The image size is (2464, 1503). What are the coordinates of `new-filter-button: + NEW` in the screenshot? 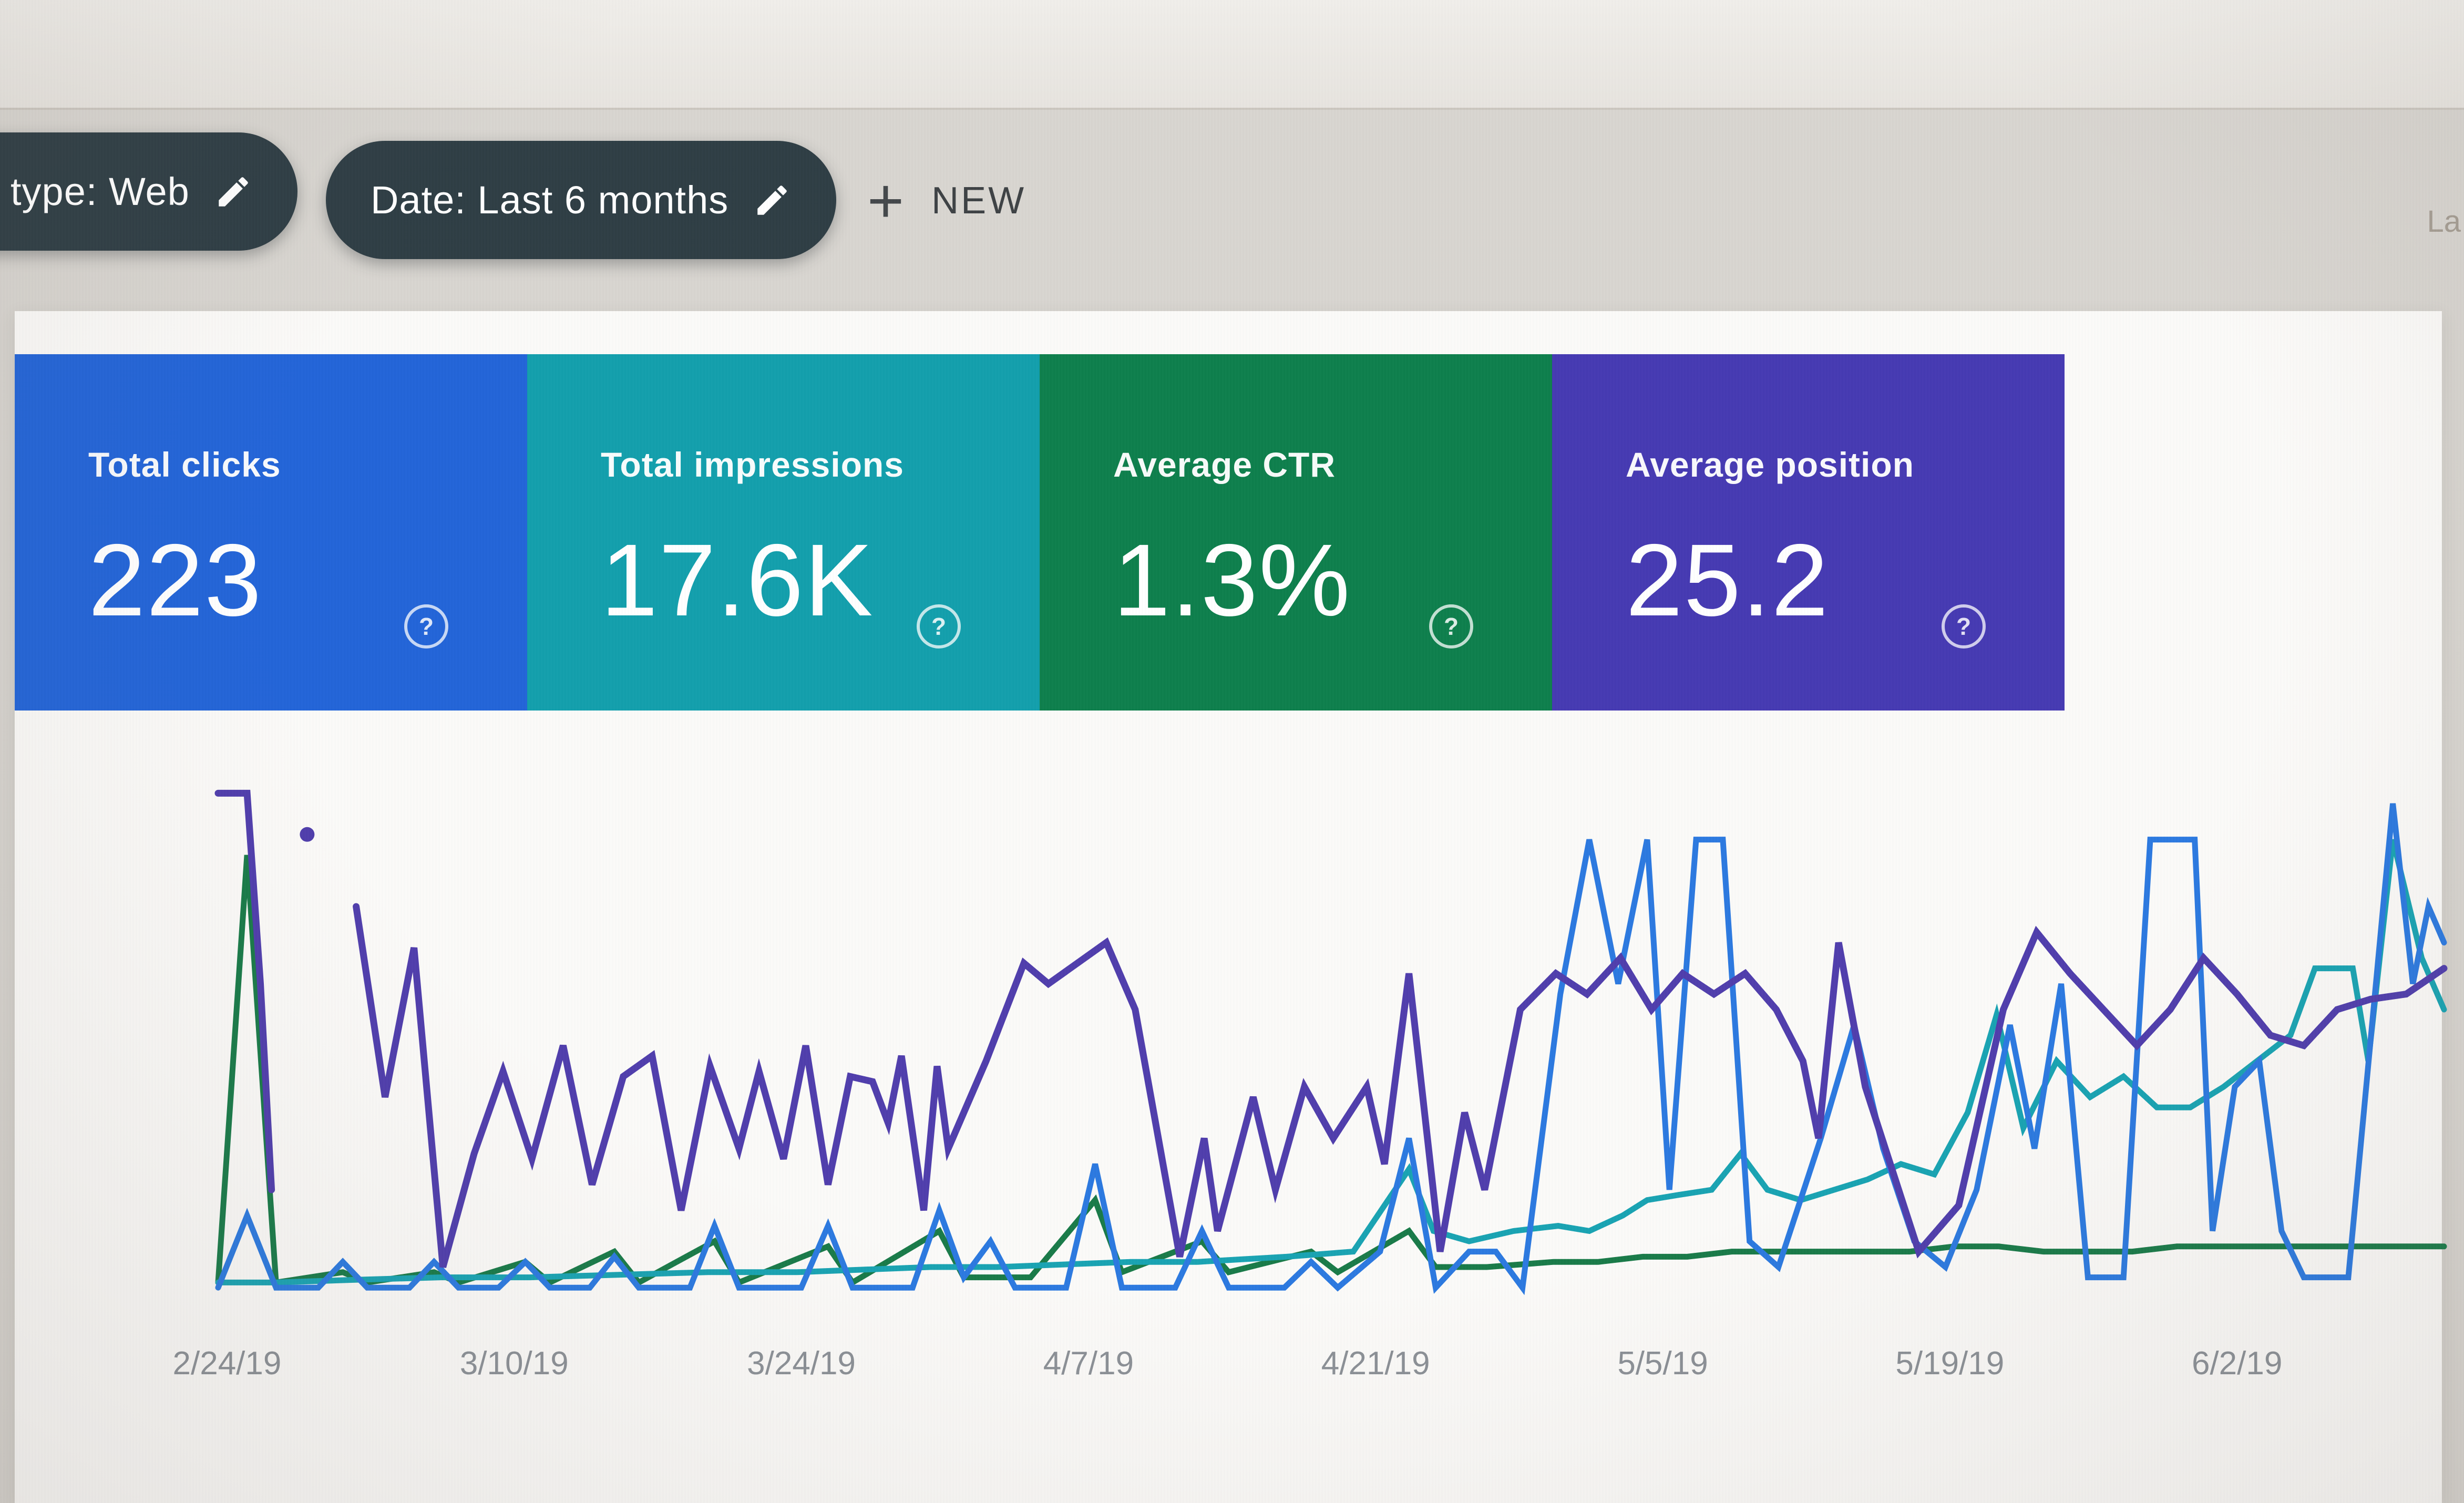 It's located at (946, 201).